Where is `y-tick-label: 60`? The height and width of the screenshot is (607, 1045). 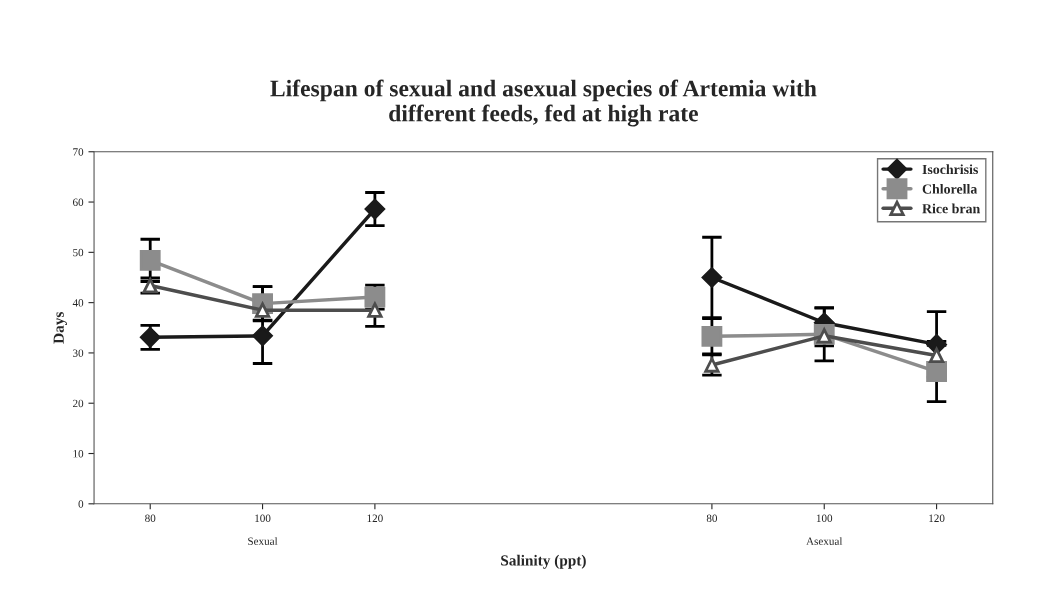
y-tick-label: 60 is located at coordinates (78, 202).